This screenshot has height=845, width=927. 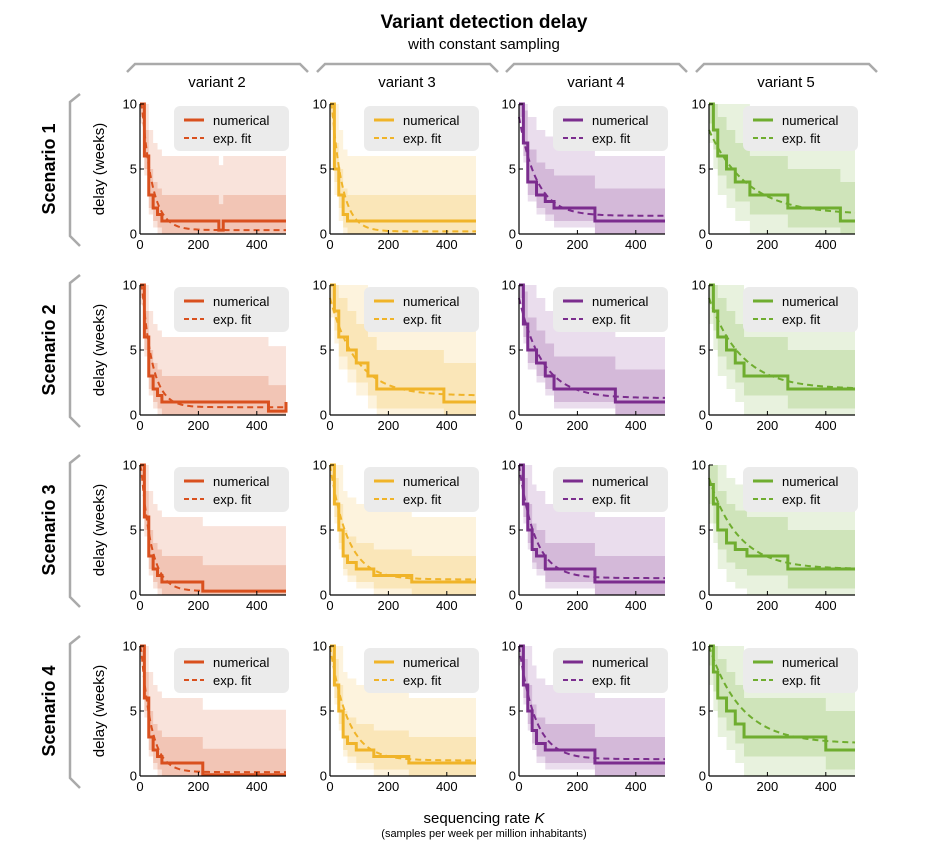 What do you see at coordinates (99, 169) in the screenshot?
I see `y-axis-label: delay (weeks)` at bounding box center [99, 169].